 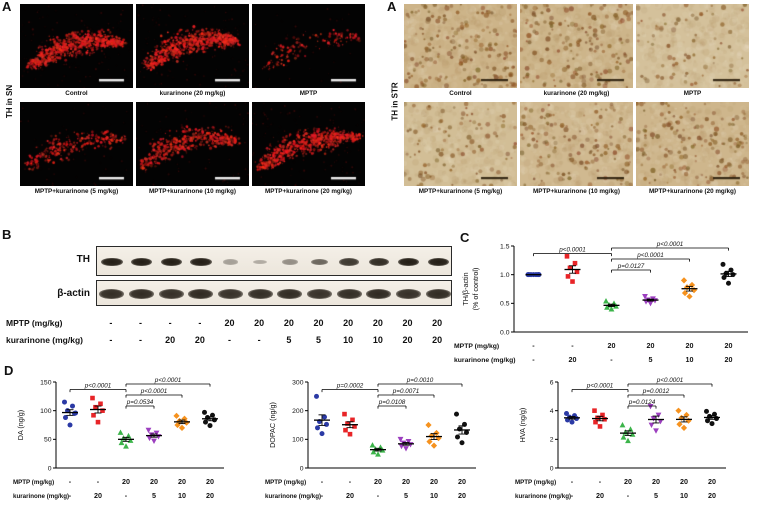 I want to click on str-micrograph-mptp-k20, so click(x=692, y=144).